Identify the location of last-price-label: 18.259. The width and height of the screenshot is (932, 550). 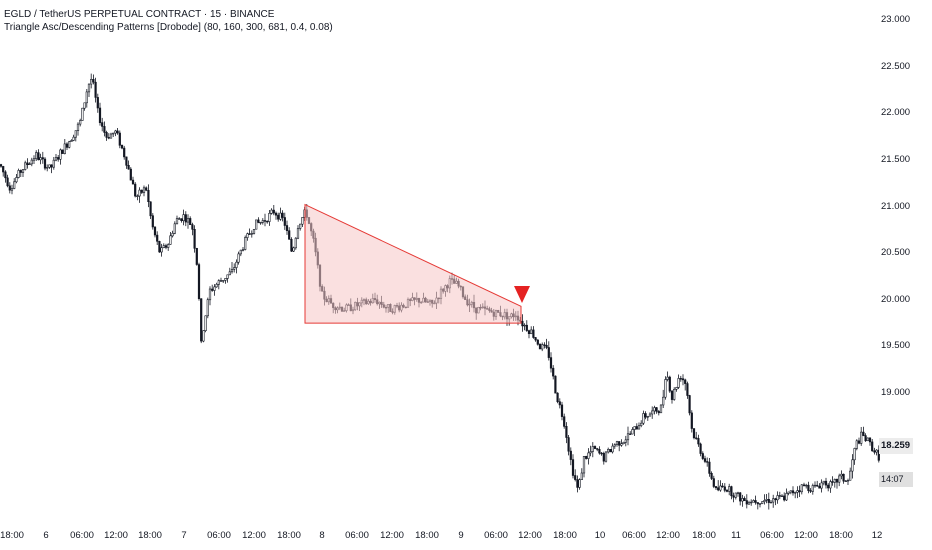
(896, 446).